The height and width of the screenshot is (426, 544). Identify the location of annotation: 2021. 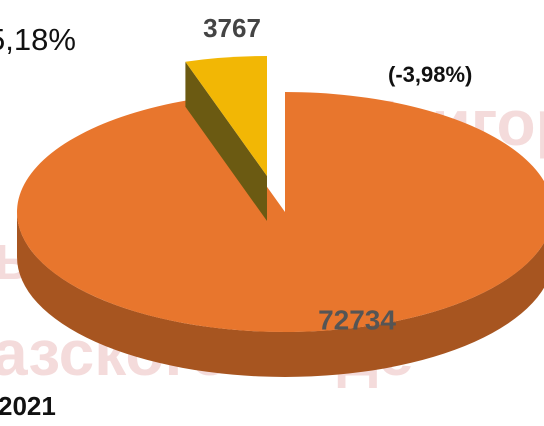
(28, 406).